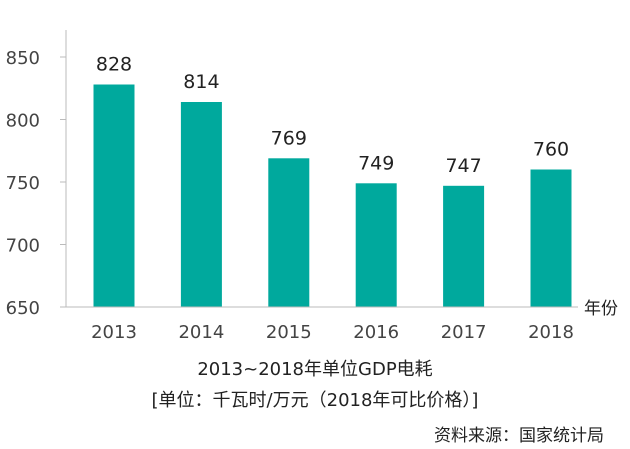  I want to click on data-label-2016: 749, so click(376, 163).